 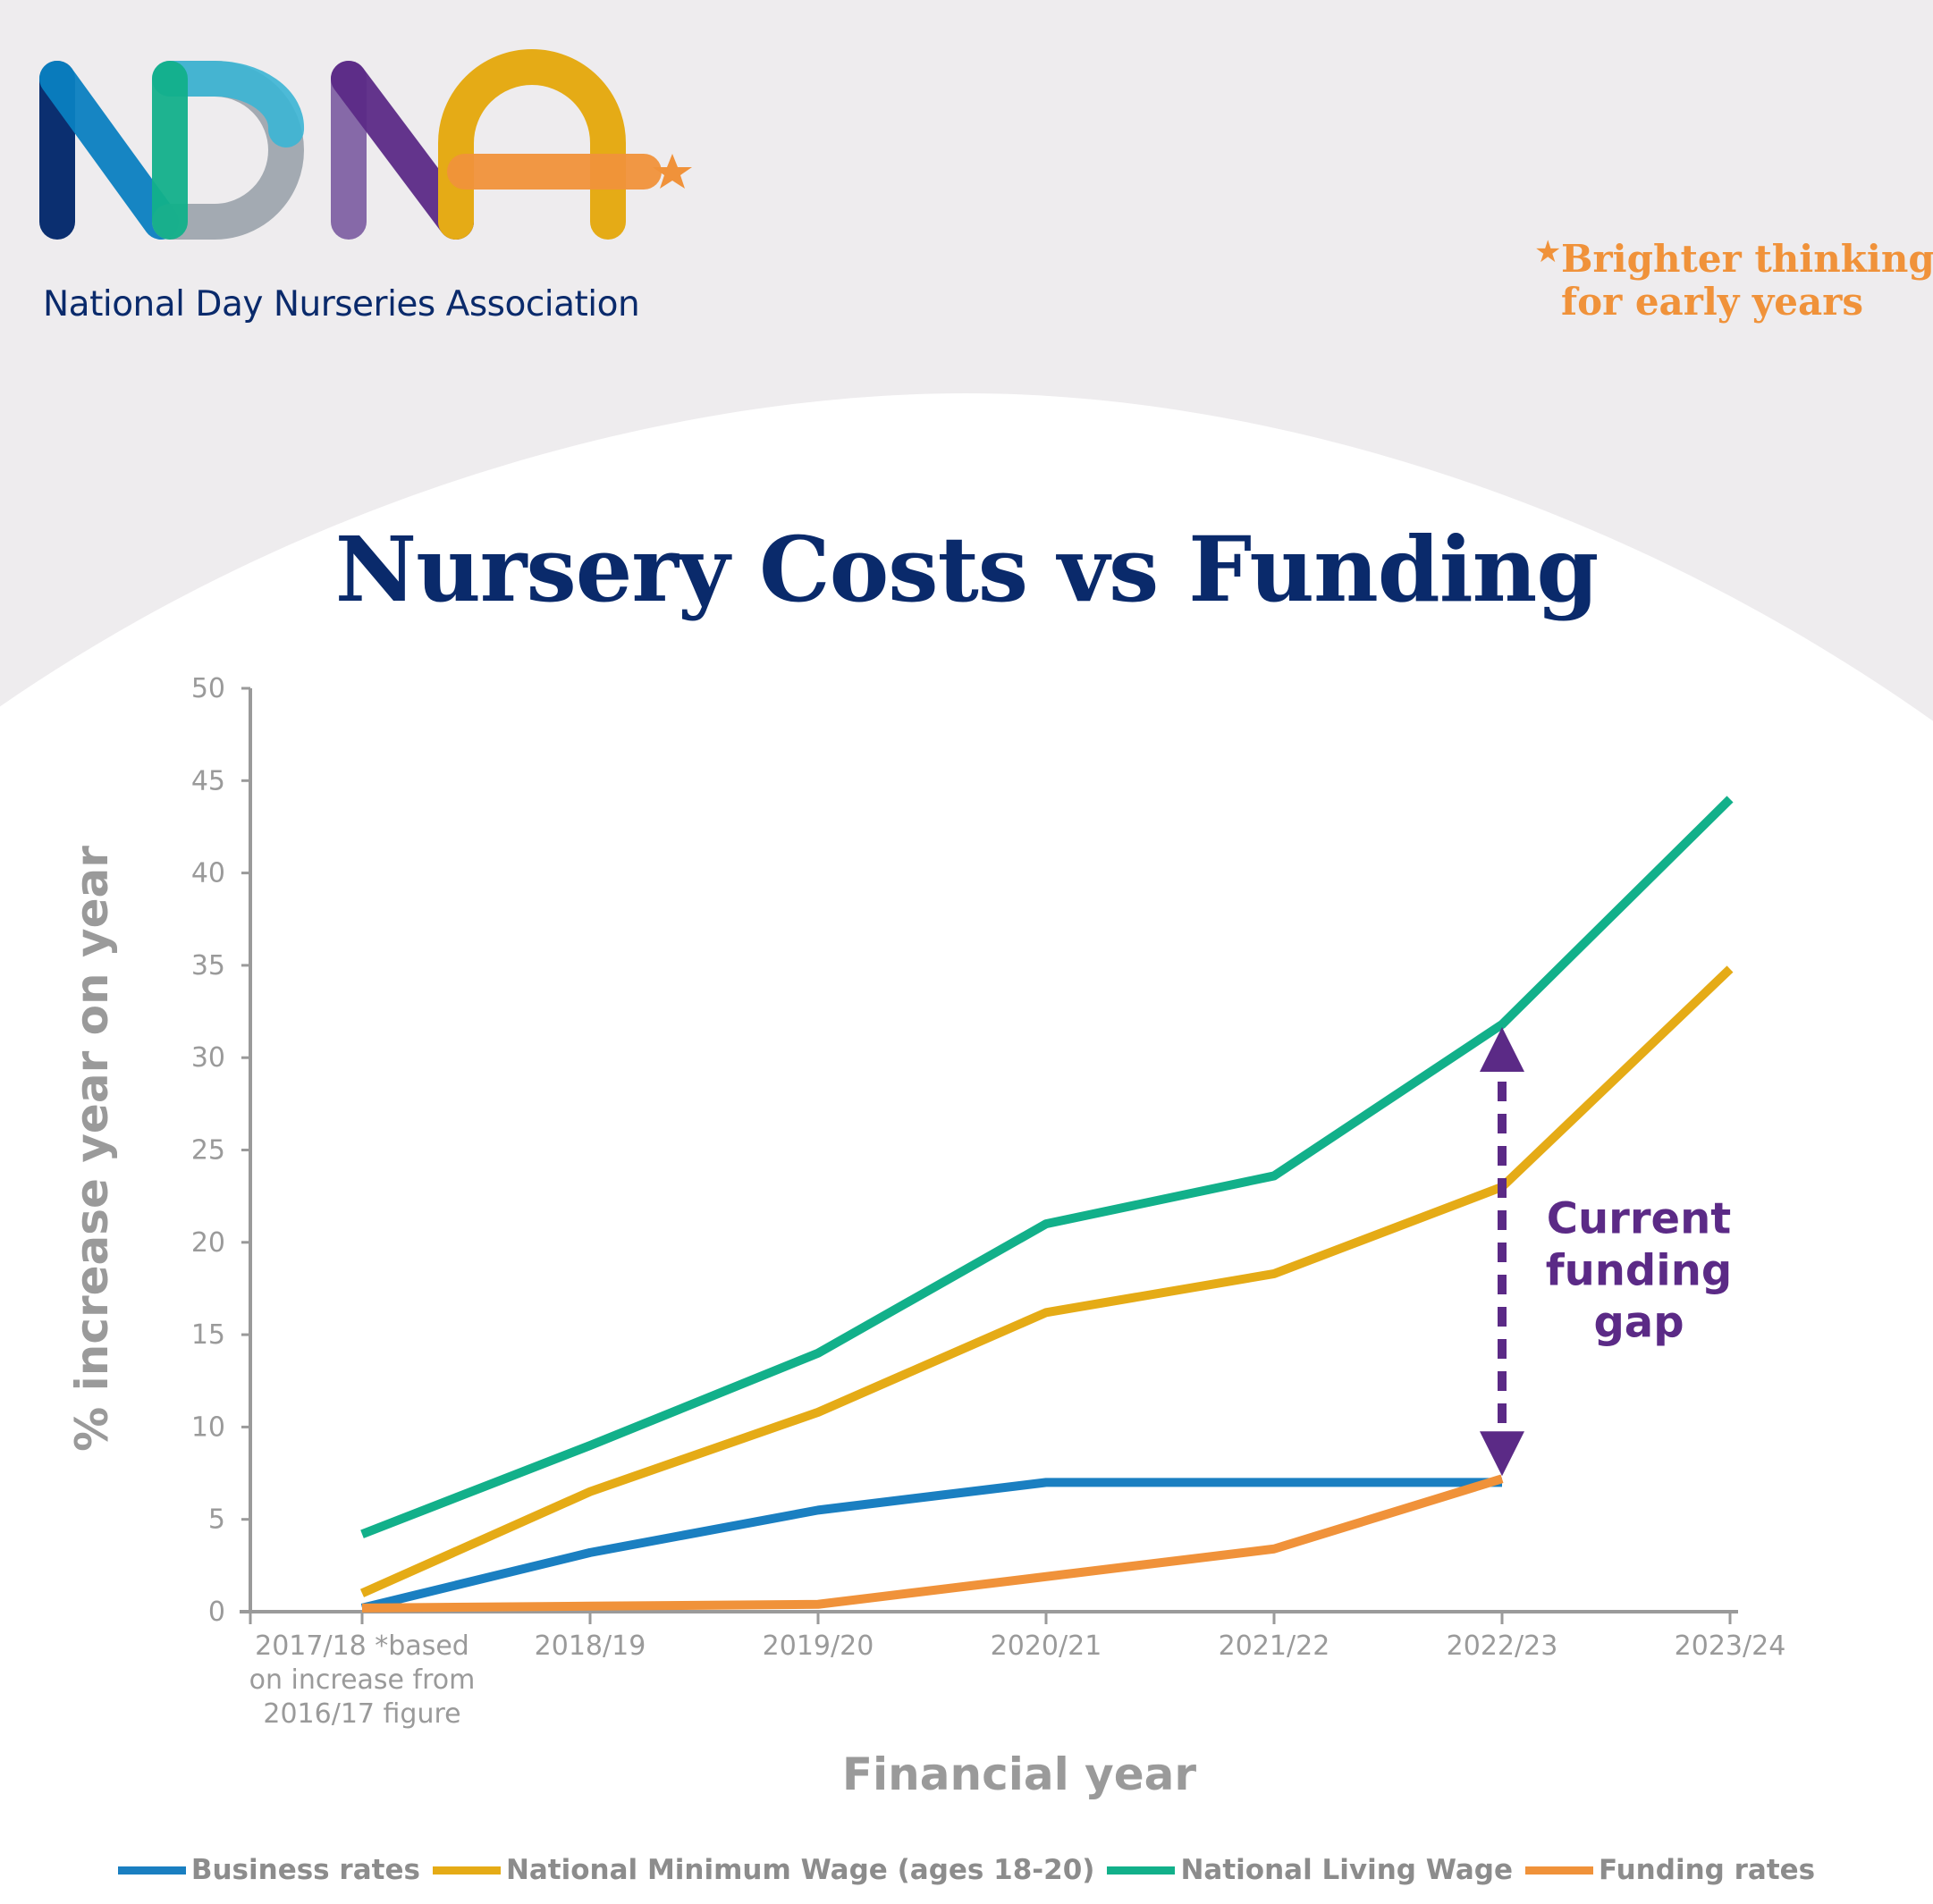 I want to click on x-tick-label: 2020/21, so click(x=1046, y=1646).